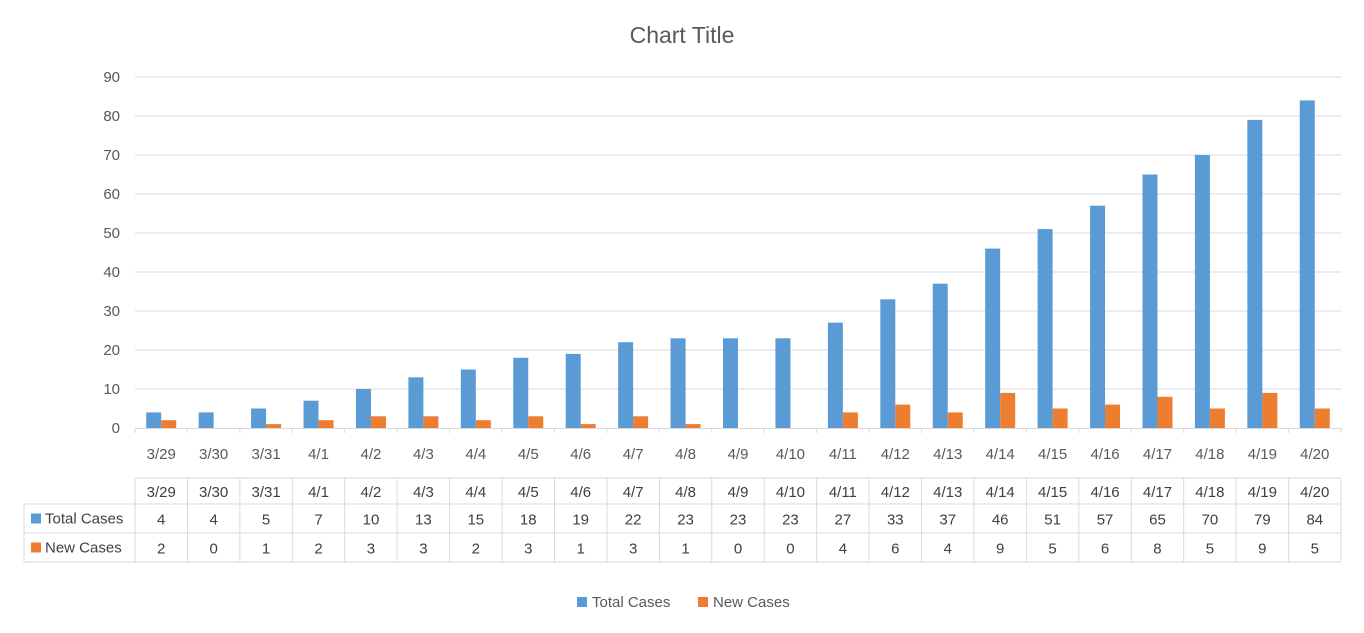 This screenshot has width=1364, height=633. What do you see at coordinates (84, 519) in the screenshot?
I see `table-row-label: Total Cases` at bounding box center [84, 519].